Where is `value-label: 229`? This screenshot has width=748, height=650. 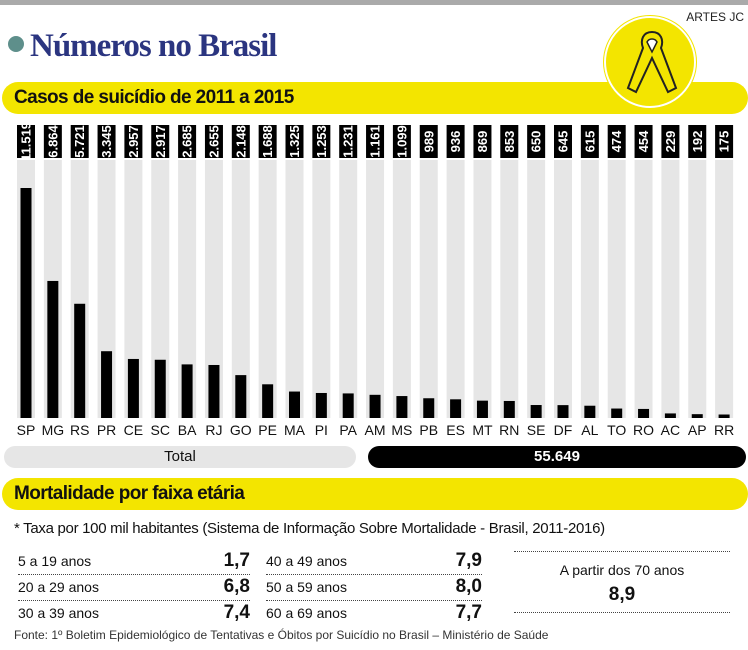
value-label: 229 is located at coordinates (670, 142).